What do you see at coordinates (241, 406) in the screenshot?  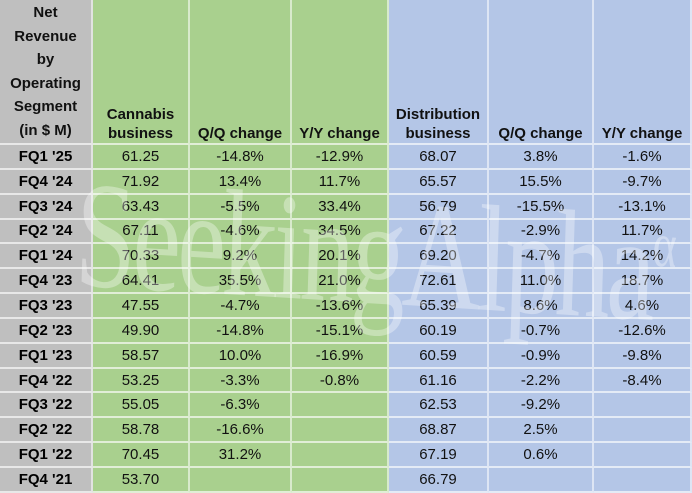 I see `data-cell: -6.3%` at bounding box center [241, 406].